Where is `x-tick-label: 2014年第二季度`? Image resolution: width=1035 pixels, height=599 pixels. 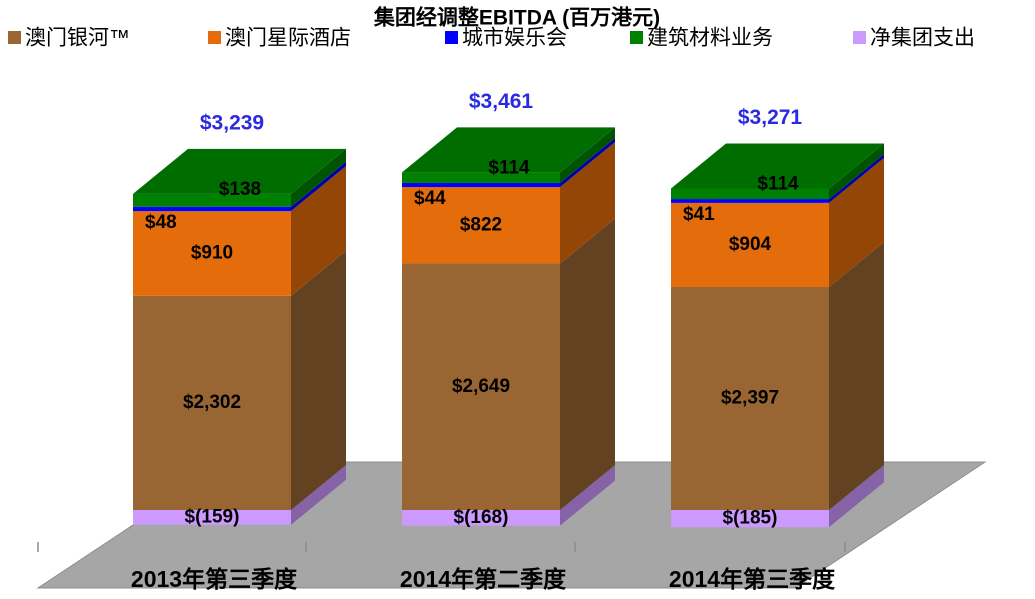
x-tick-label: 2014年第二季度 is located at coordinates (483, 579).